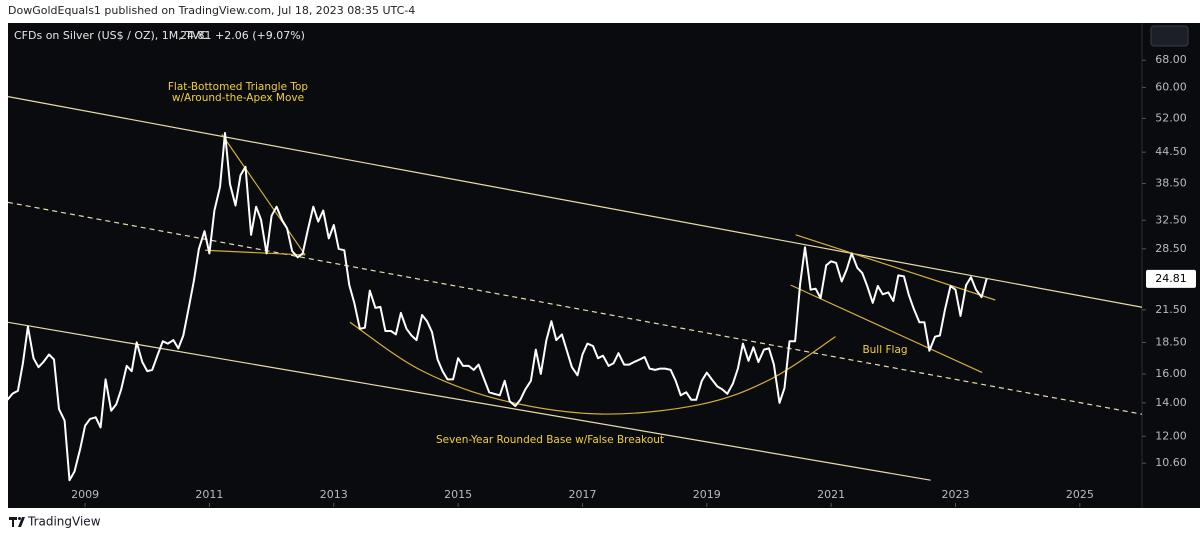  I want to click on x-tick-label: 2011, so click(209, 494).